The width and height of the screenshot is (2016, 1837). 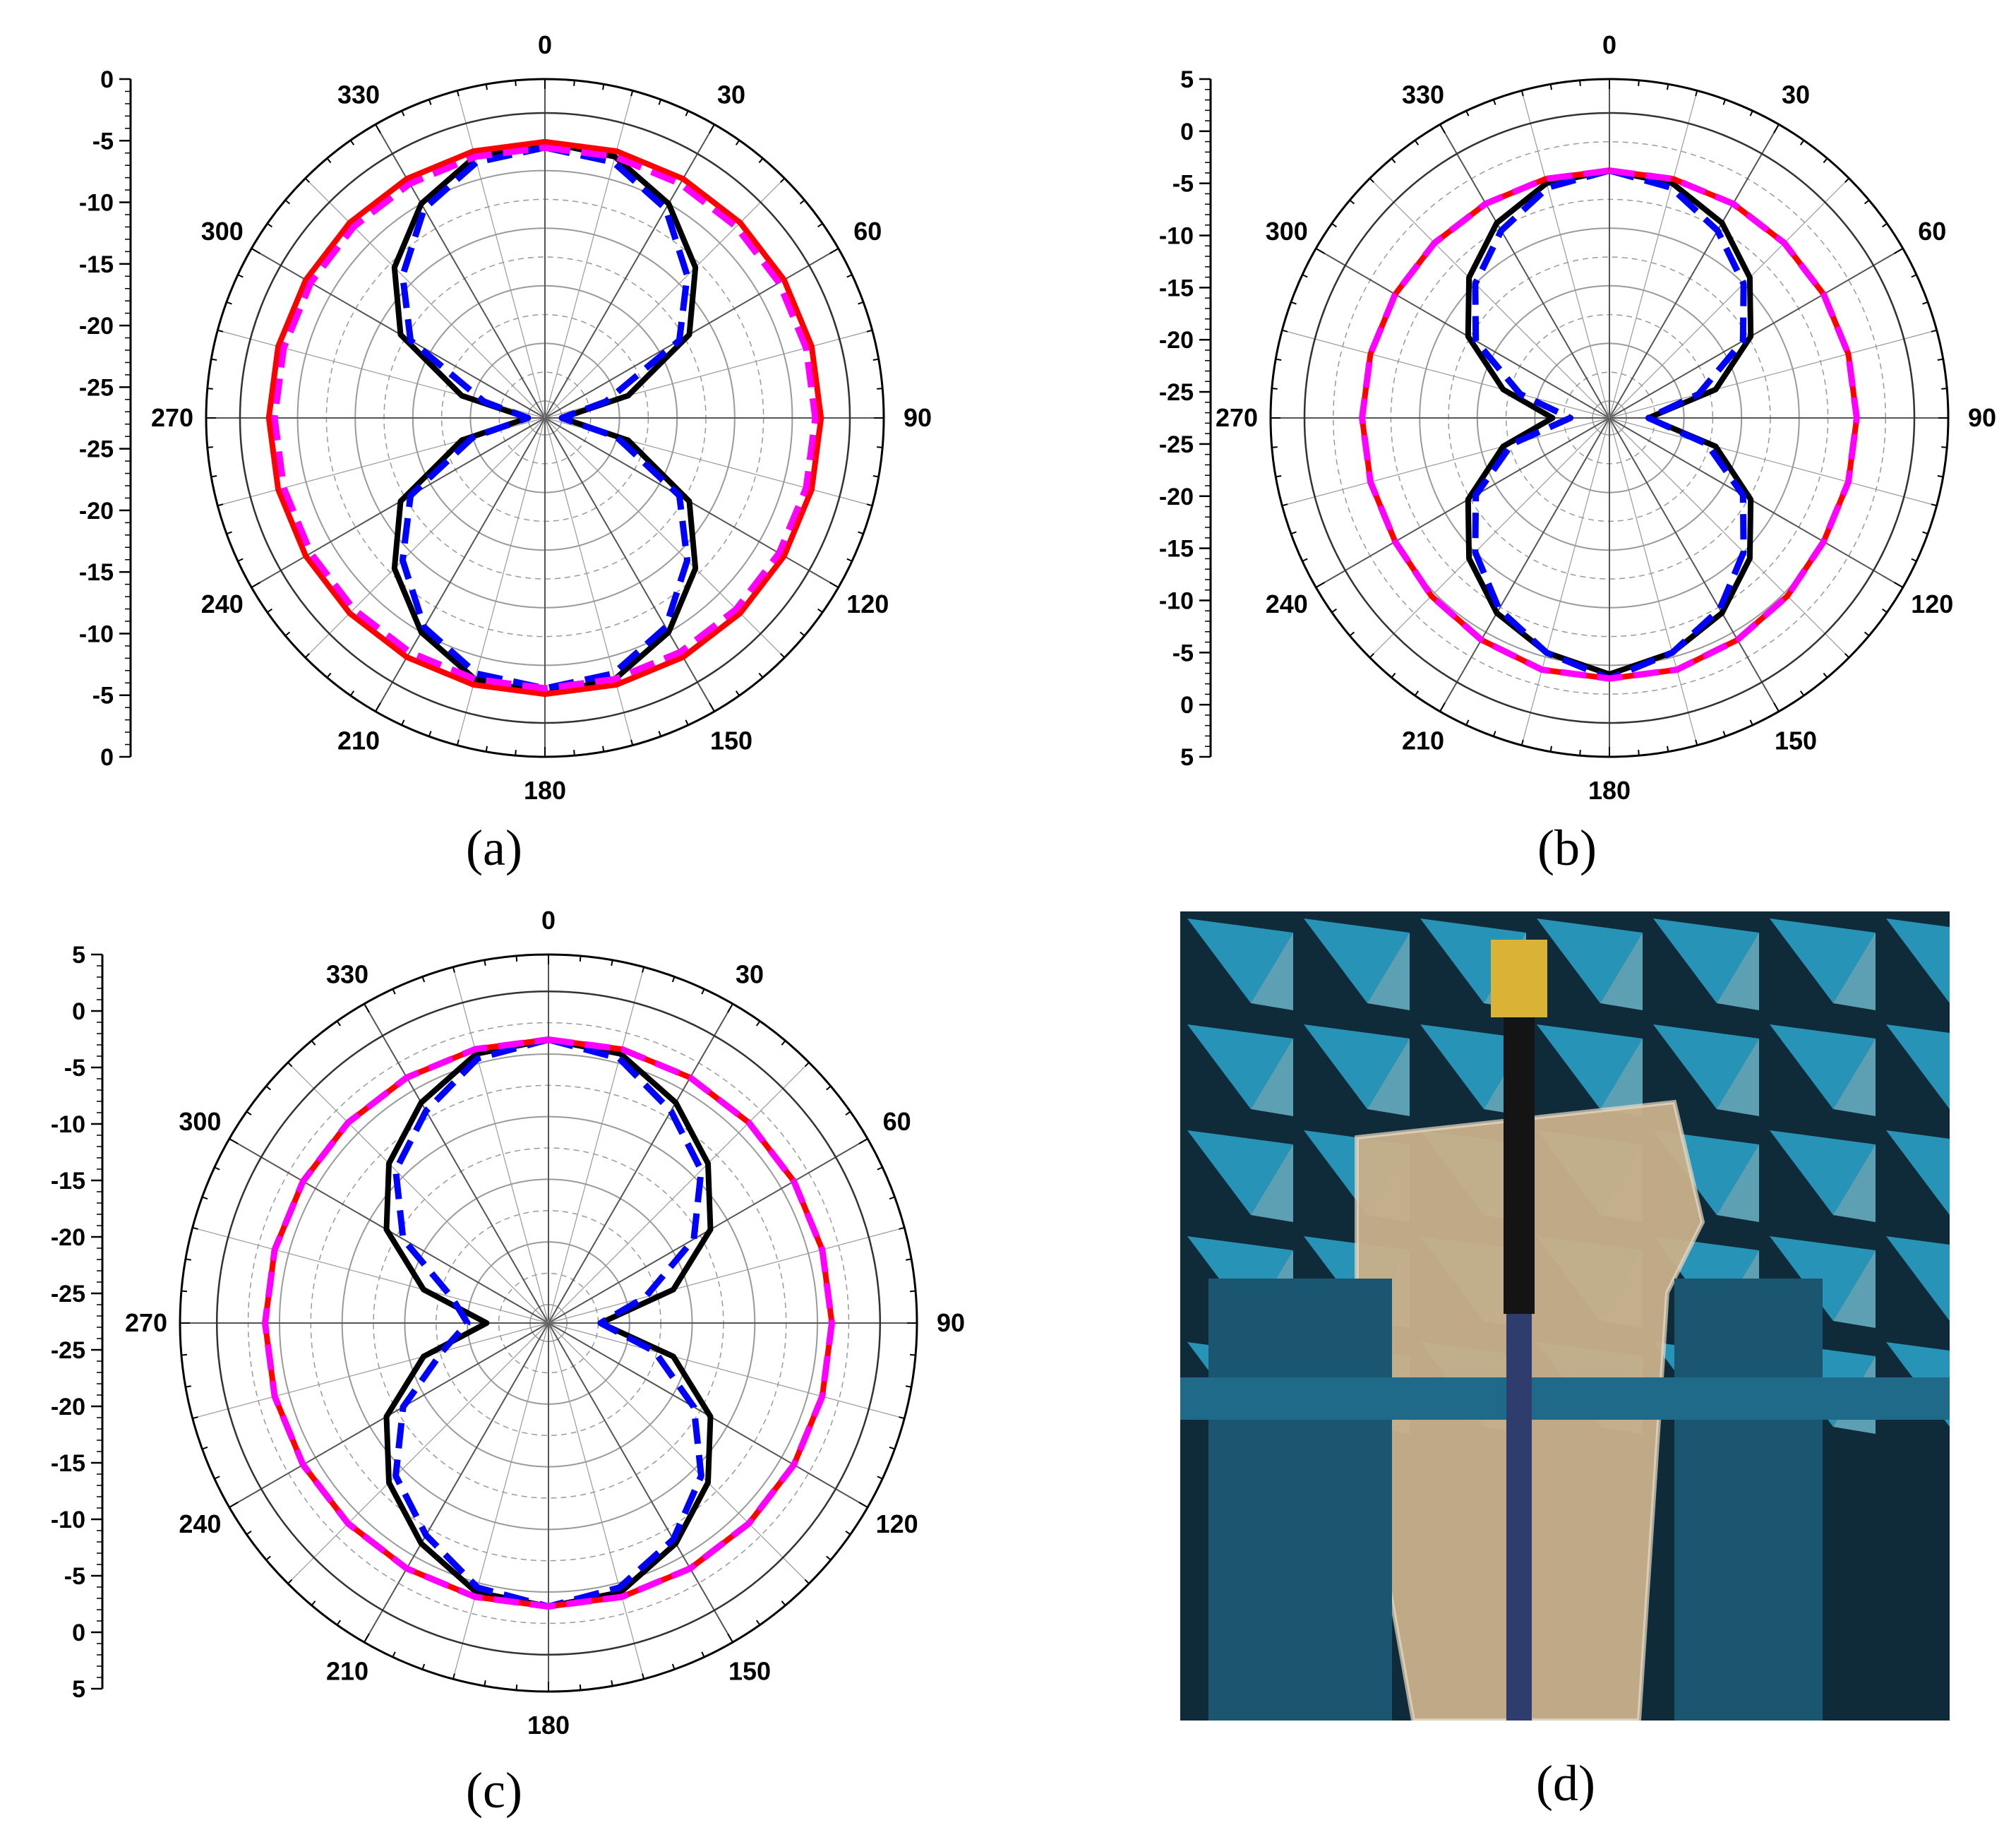 I want to click on angle-tick-label: 30, so click(x=750, y=973).